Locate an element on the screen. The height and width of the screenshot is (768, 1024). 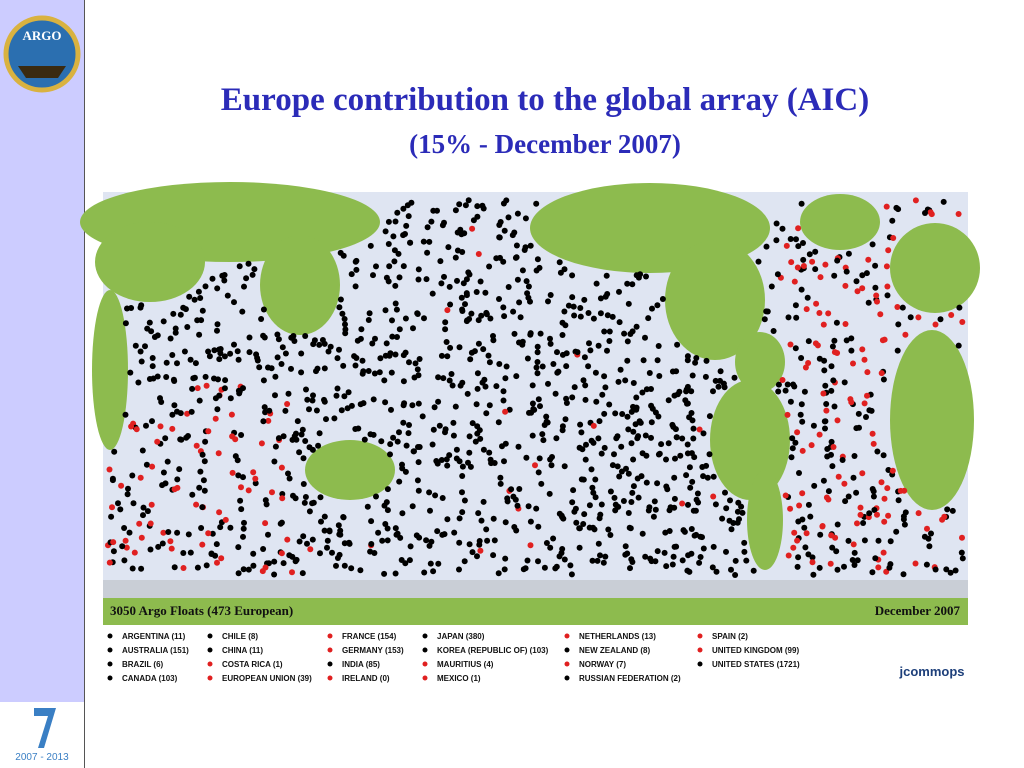
map-date: December 2007 is located at coordinates (918, 610).